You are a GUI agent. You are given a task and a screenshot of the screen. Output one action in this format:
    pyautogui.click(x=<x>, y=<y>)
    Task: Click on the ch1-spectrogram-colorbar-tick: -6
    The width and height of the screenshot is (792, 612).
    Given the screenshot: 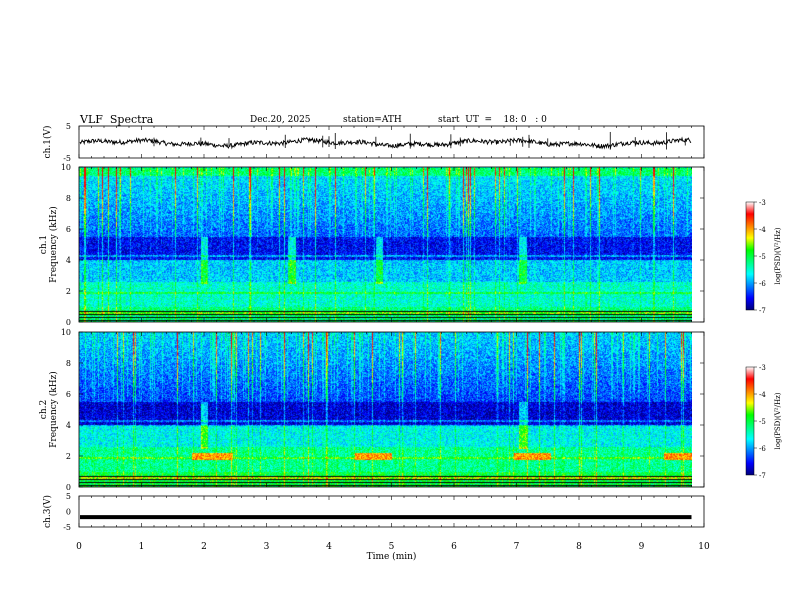 What is the action you would take?
    pyautogui.click(x=762, y=284)
    